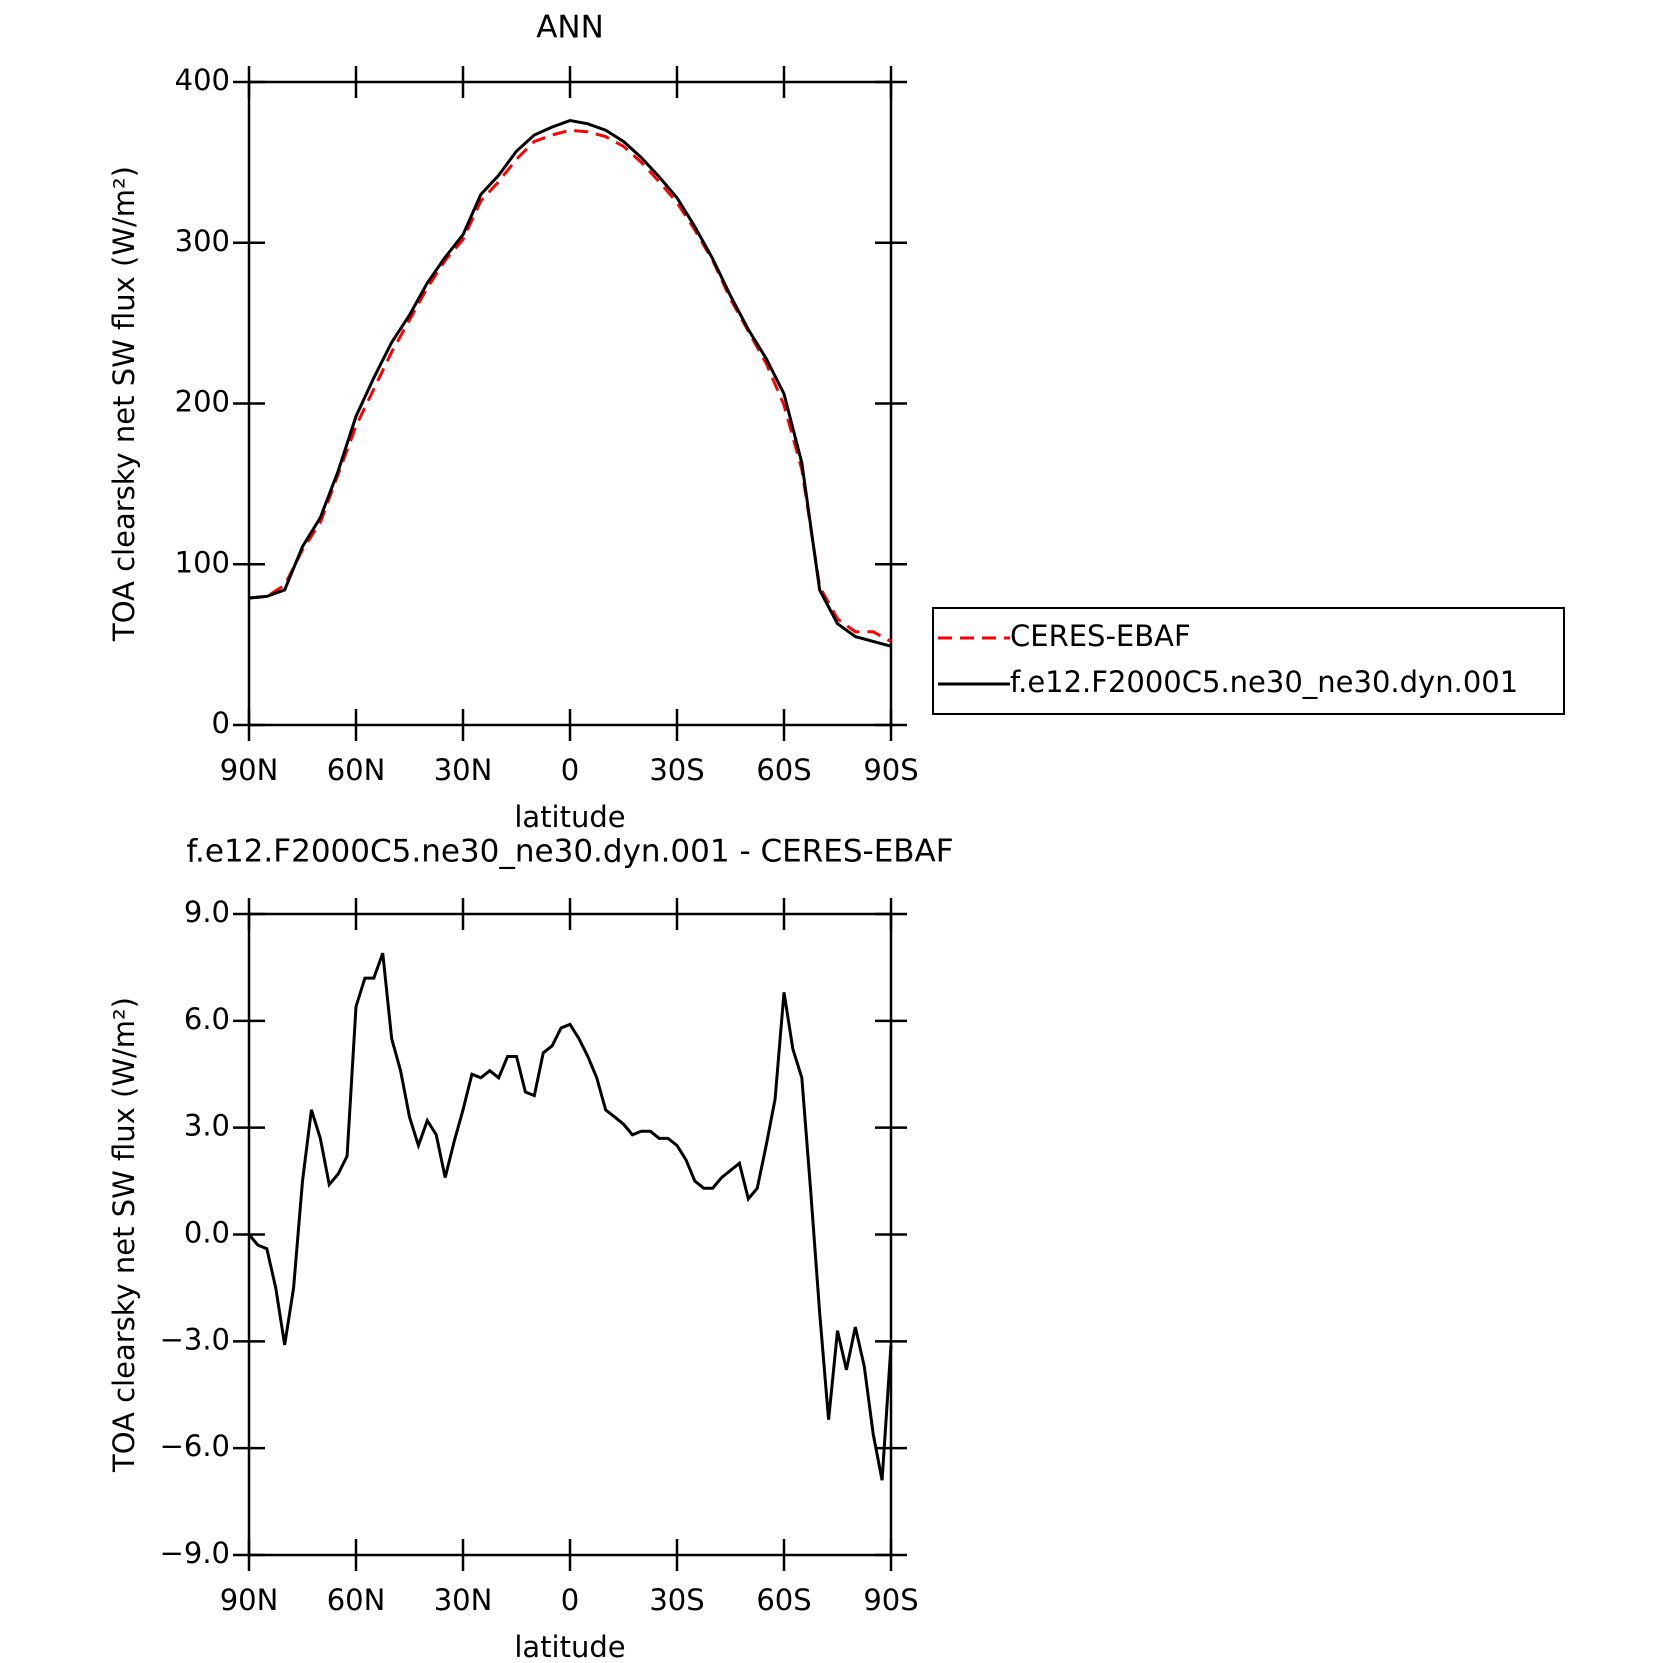  Describe the element at coordinates (1264, 682) in the screenshot. I see `legend-label: f.e12.F2000C5.ne30_ne30.dyn.001` at that location.